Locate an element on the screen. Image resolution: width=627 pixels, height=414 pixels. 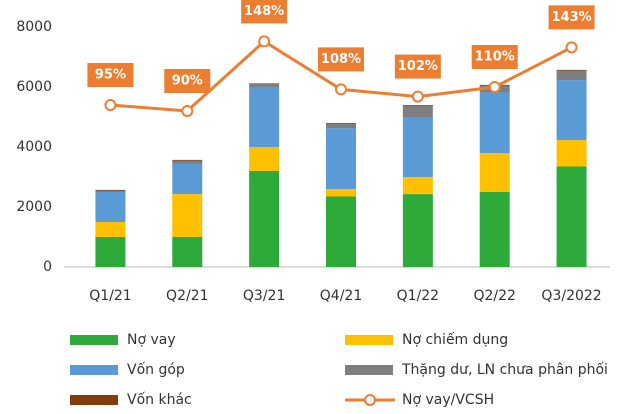
data-label: 102% is located at coordinates (418, 66).